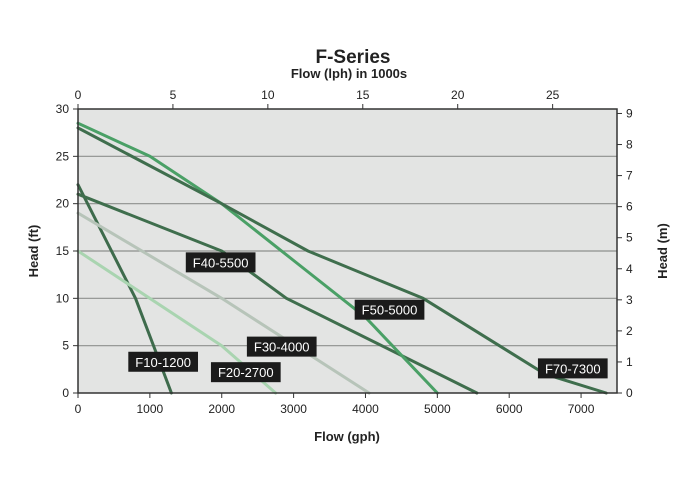 This screenshot has height=500, width=700. Describe the element at coordinates (629, 393) in the screenshot. I see `y2-tick-label: 0` at that location.